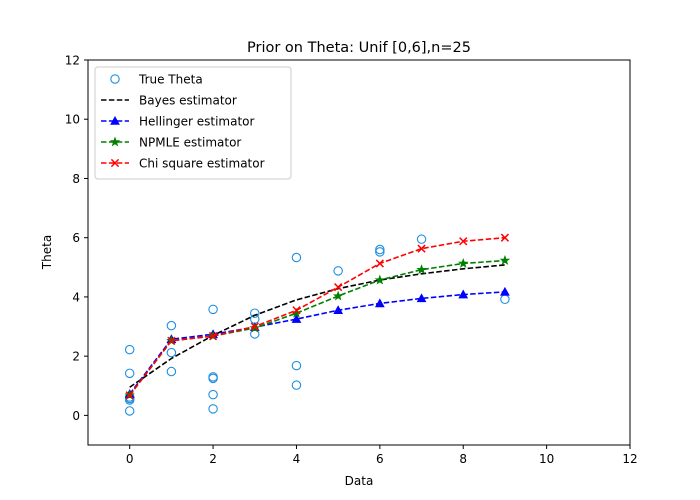  Describe the element at coordinates (190, 143) in the screenshot. I see `legend-label-npmle-estimator: NPMLE estimator` at that location.